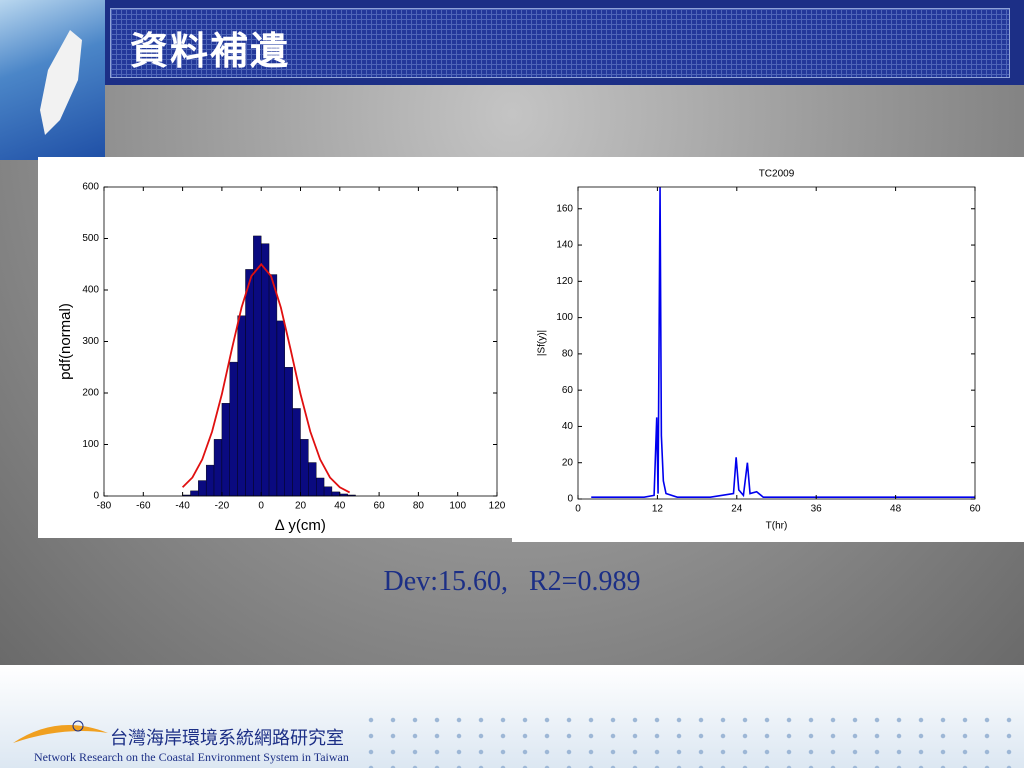  What do you see at coordinates (568, 390) in the screenshot?
I see `y-tick-label: 60` at bounding box center [568, 390].